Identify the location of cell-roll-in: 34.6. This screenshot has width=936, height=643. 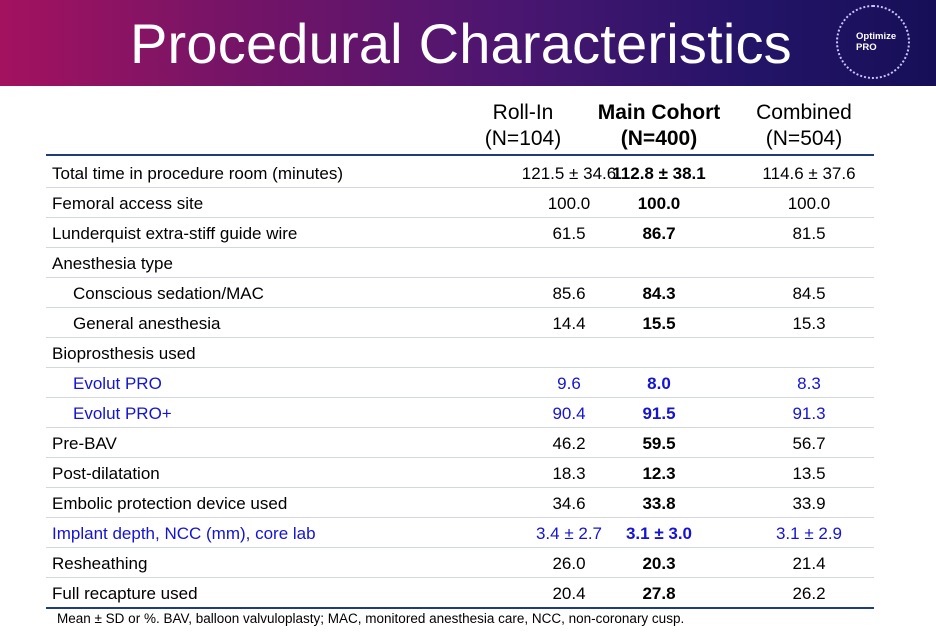
(569, 503).